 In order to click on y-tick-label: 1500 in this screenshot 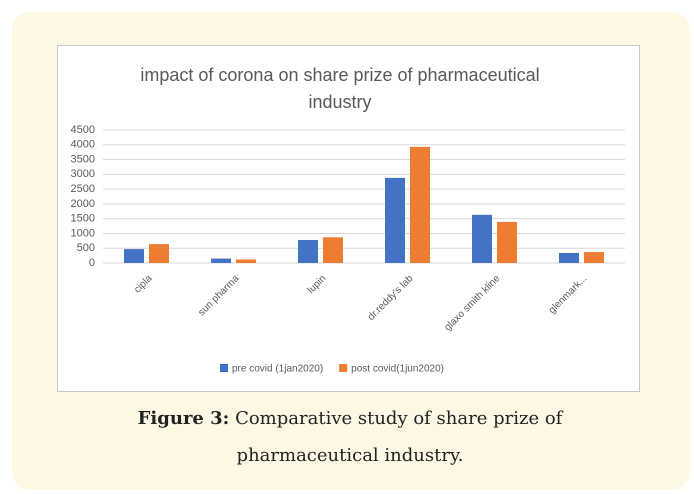, I will do `click(83, 219)`.